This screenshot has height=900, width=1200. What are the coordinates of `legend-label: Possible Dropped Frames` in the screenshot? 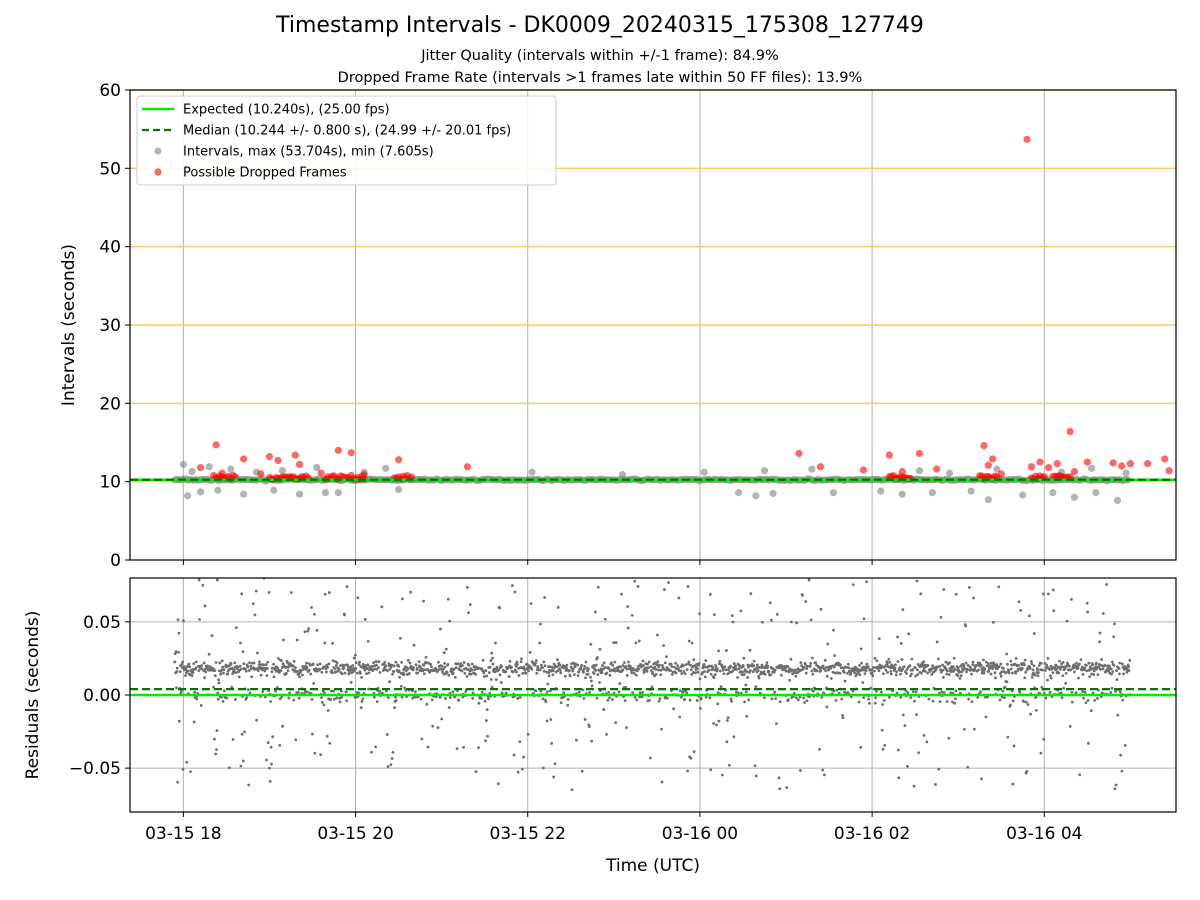 It's located at (265, 173).